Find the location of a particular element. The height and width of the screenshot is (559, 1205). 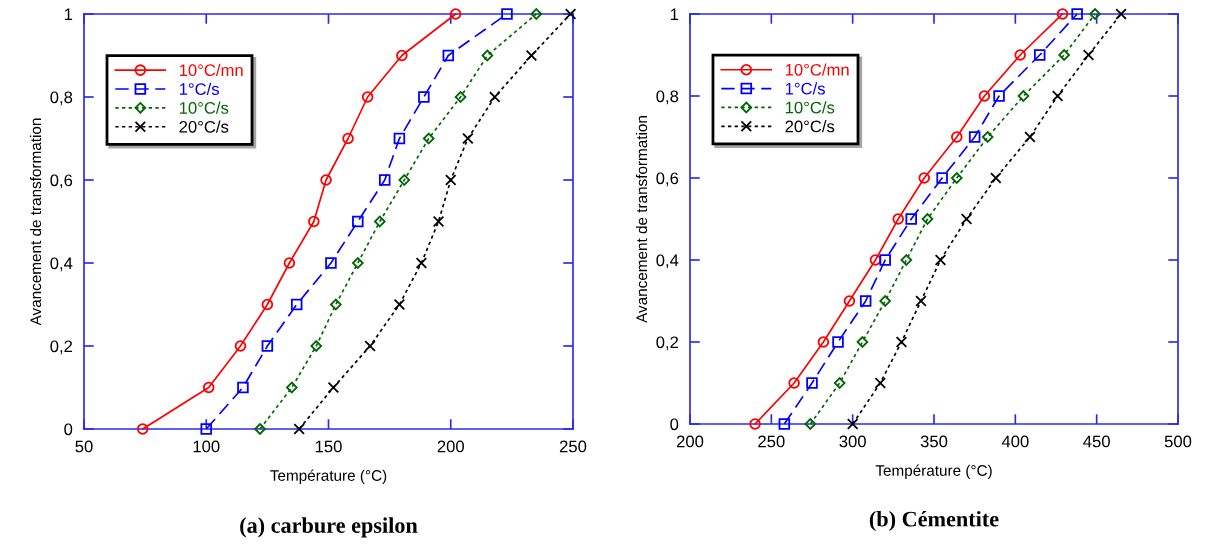

legend-label: 20°C/s is located at coordinates (204, 126).